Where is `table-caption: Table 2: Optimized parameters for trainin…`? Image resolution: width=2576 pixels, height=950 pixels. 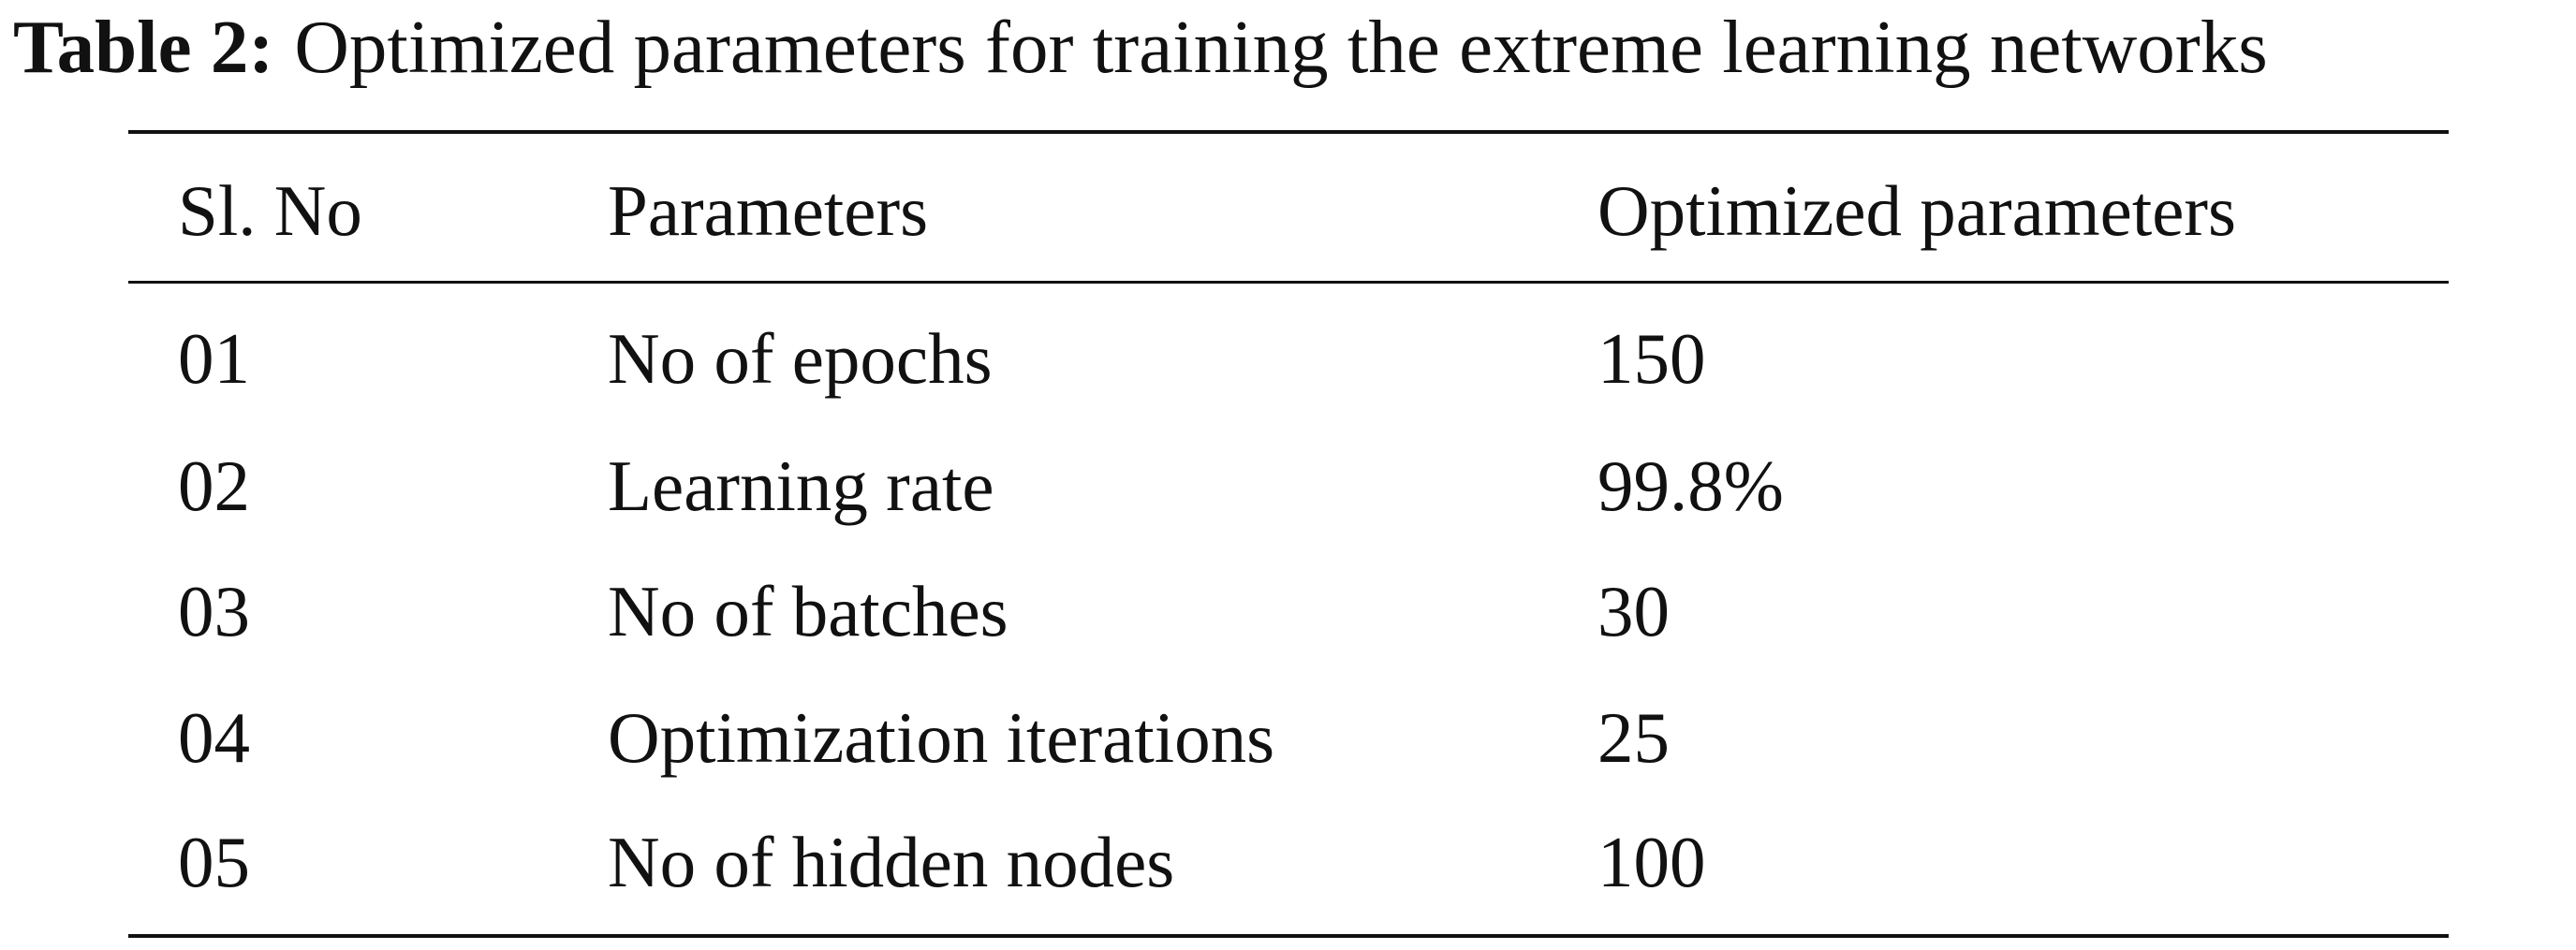 table-caption: Table 2: Optimized parameters for trainin… is located at coordinates (1140, 47).